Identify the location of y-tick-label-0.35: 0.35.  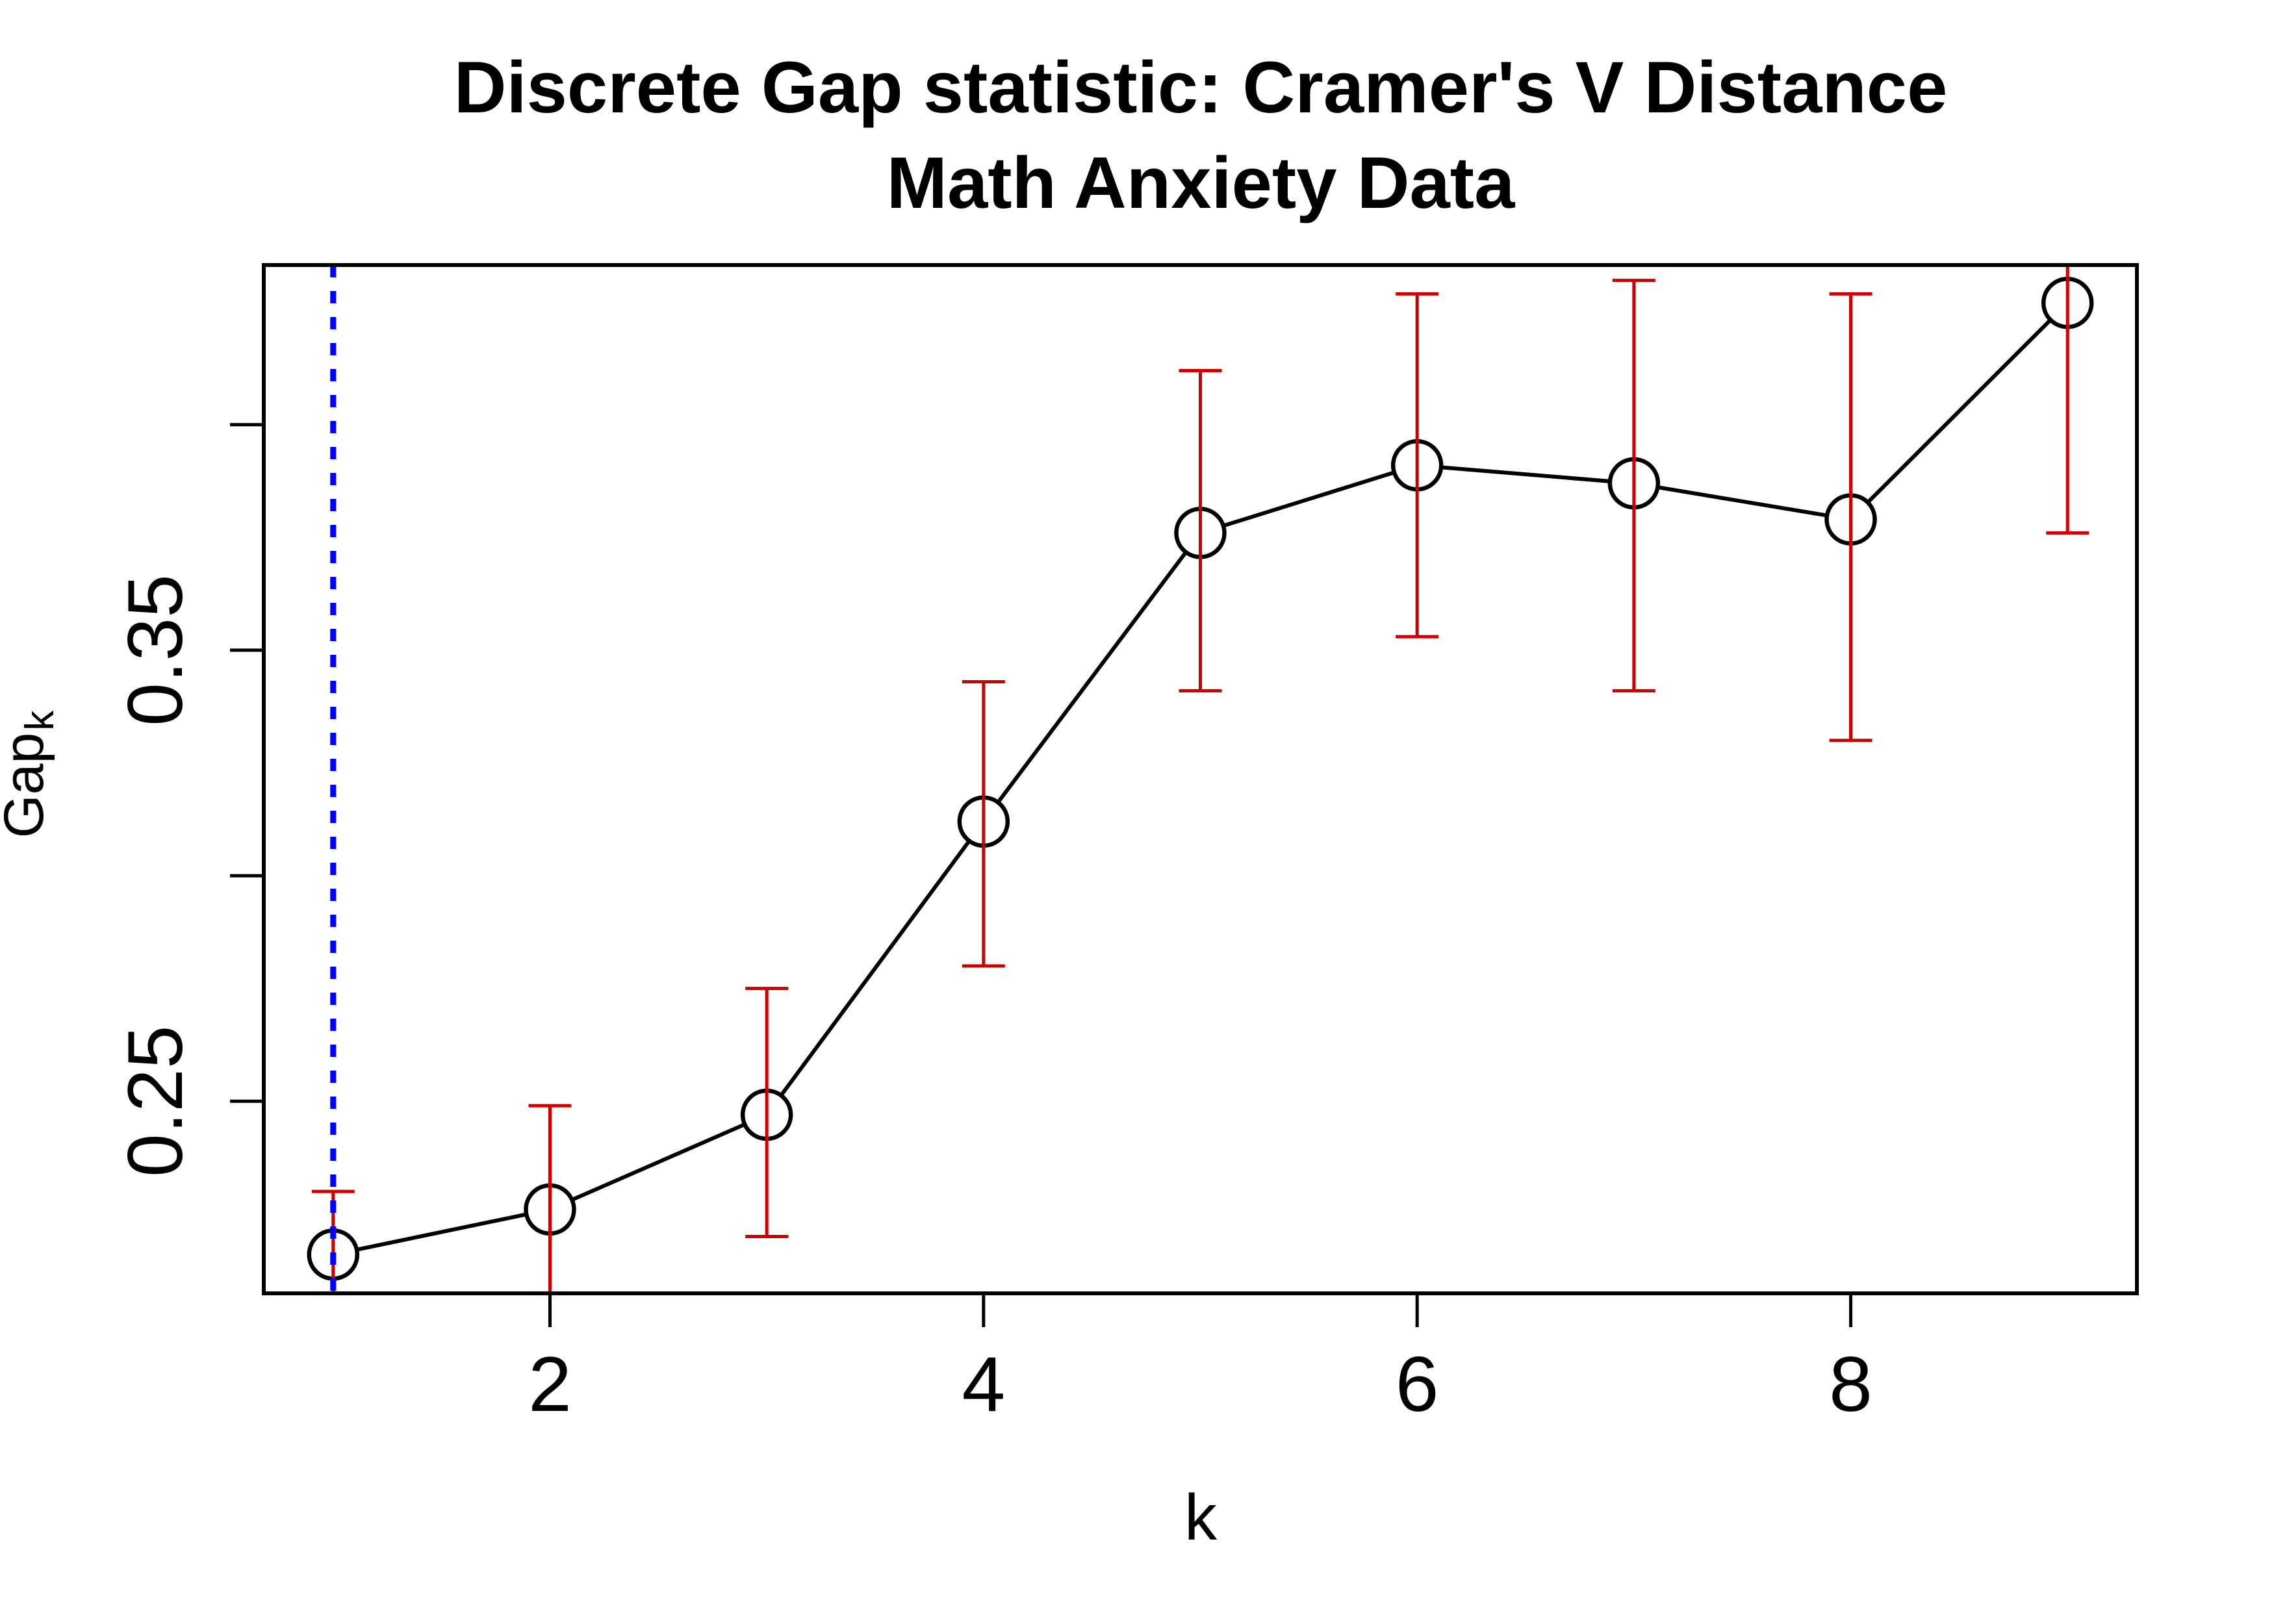
(155, 650).